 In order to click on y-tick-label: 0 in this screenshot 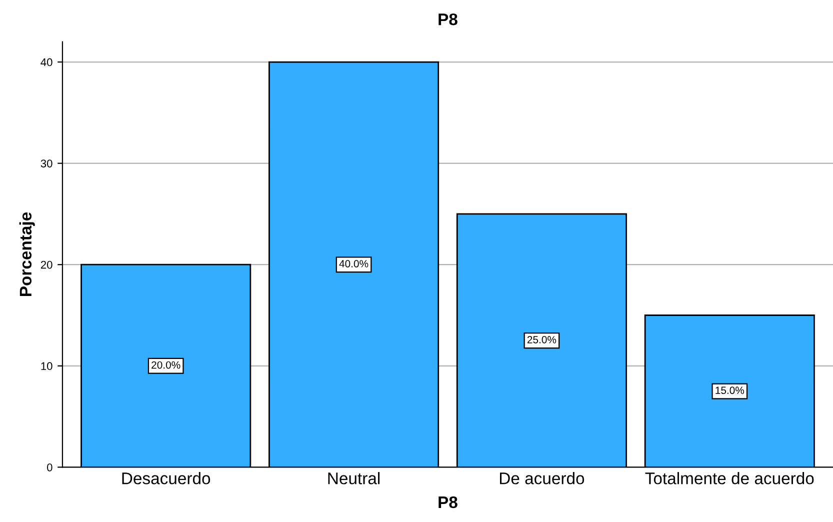, I will do `click(49, 467)`.